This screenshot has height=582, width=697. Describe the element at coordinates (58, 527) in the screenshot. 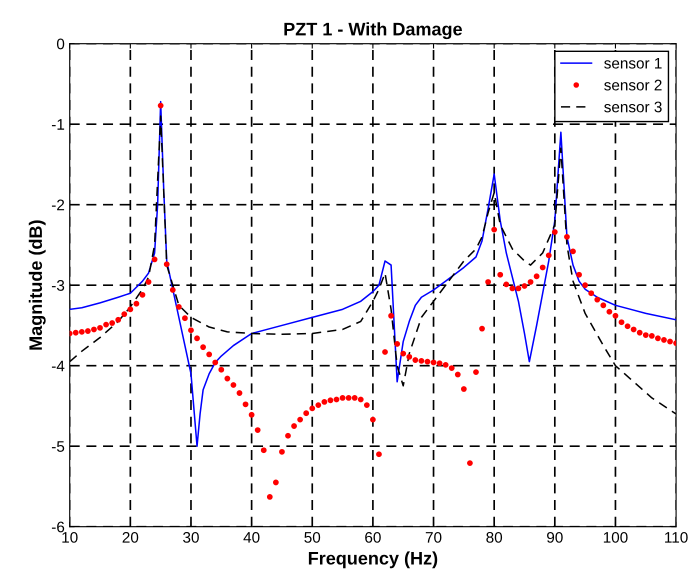

I see `y-tick-label: -6` at that location.